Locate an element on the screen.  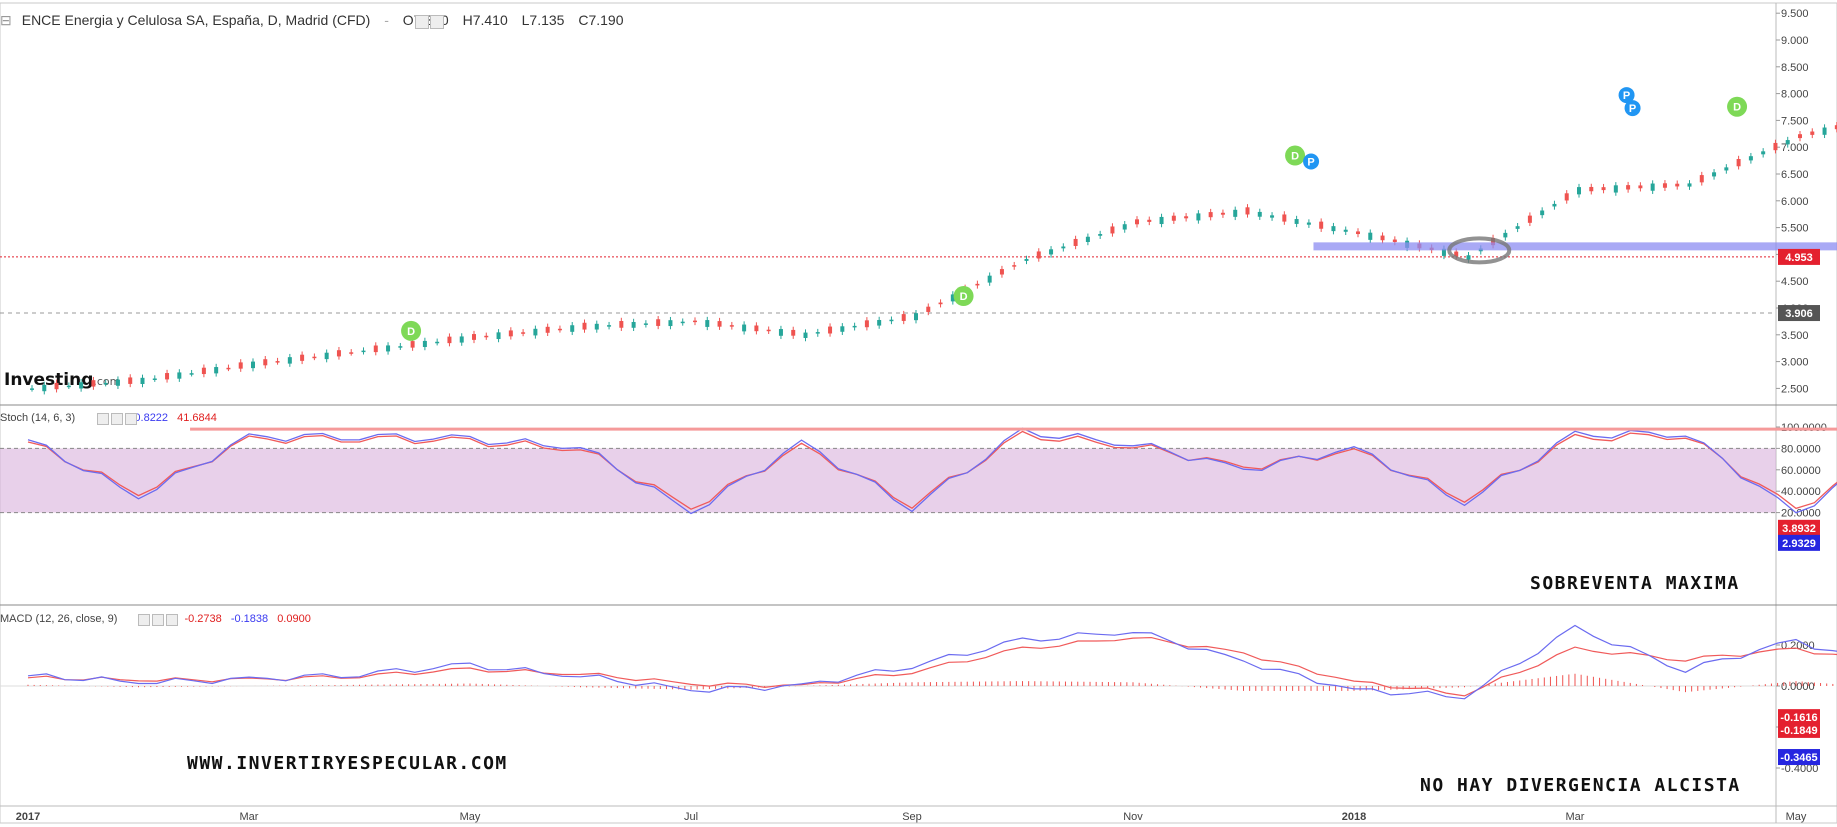
price-tick-label: 6.500 is located at coordinates (1795, 175).